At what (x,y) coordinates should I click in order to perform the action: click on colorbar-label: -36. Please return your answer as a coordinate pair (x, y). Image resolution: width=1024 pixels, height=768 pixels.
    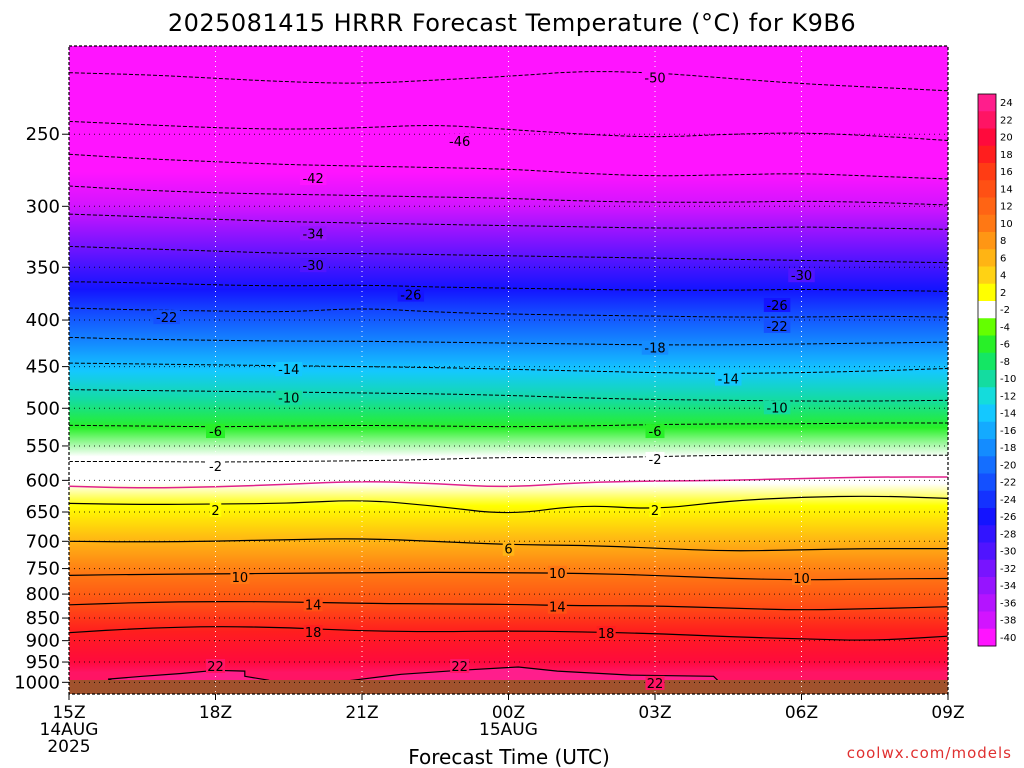
    Looking at the image, I should click on (1008, 603).